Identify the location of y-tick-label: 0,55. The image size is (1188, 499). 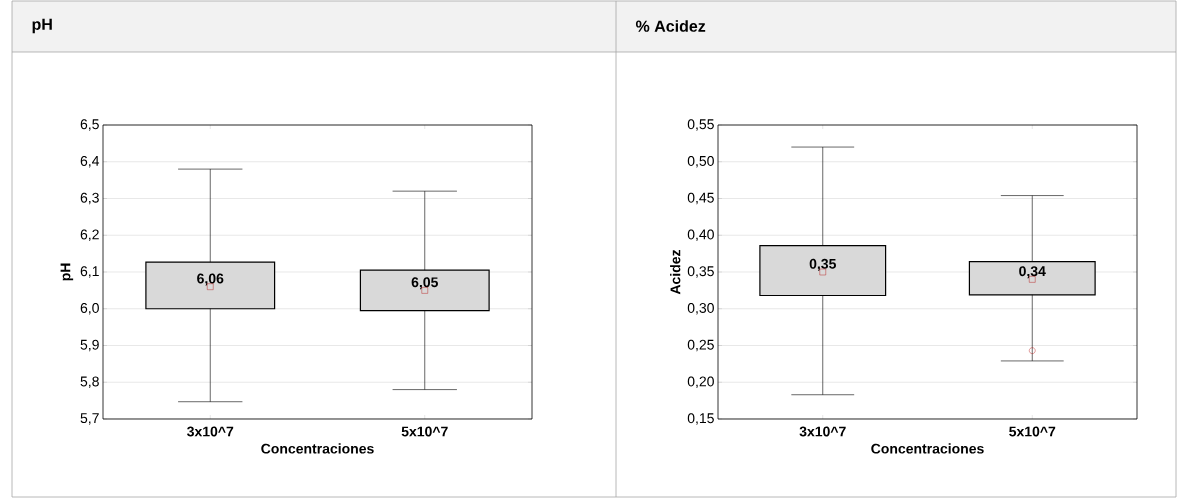
(700, 125).